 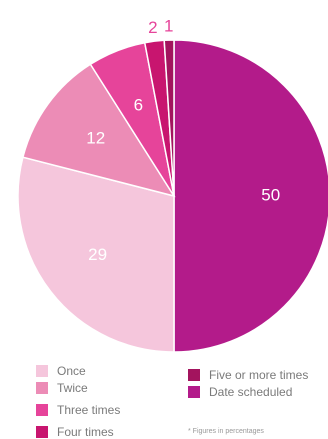 What do you see at coordinates (194, 375) in the screenshot?
I see `legend-swatch-five-or-more` at bounding box center [194, 375].